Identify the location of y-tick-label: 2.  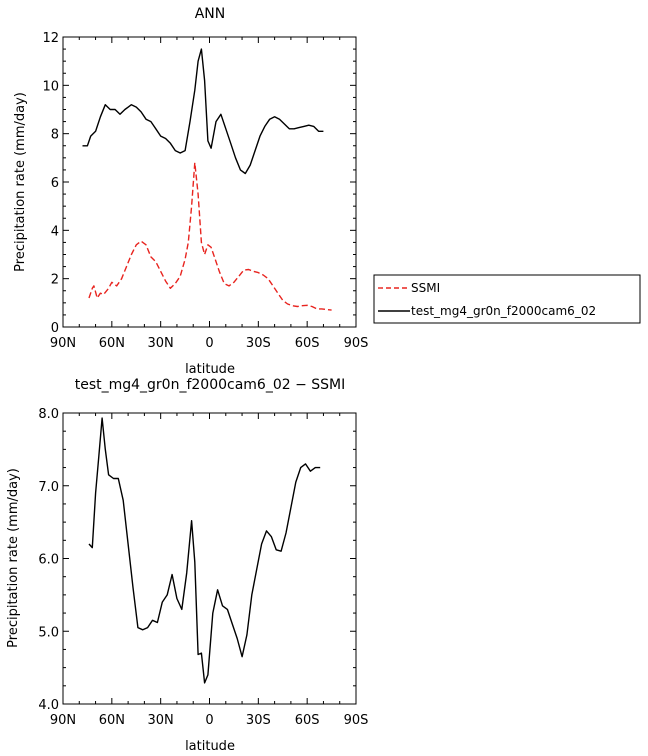
(55, 280).